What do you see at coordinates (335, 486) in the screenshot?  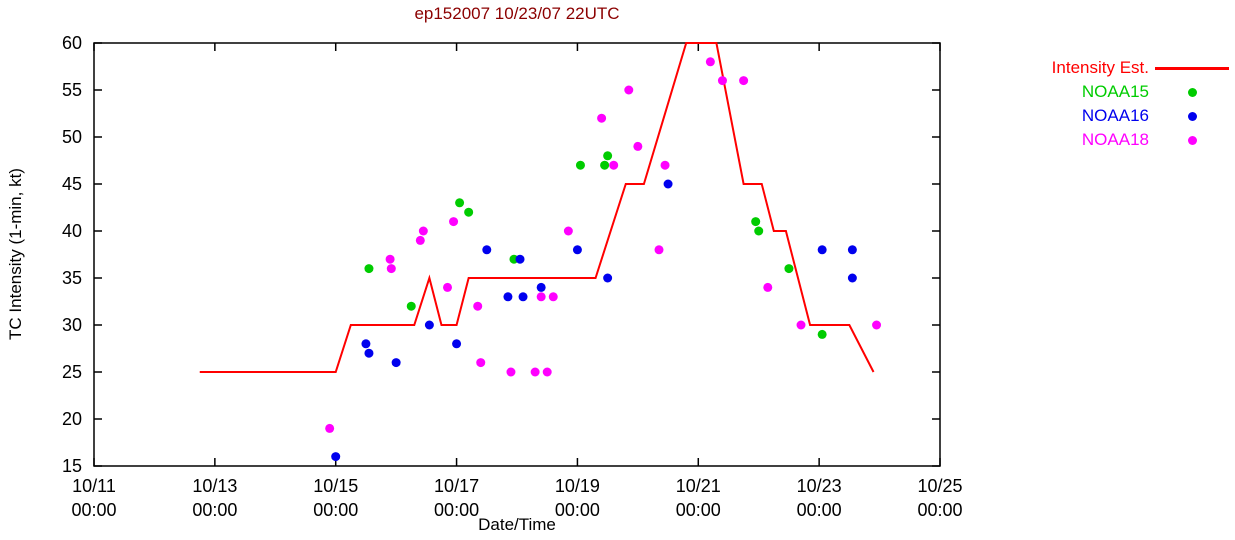 I see `x-tick-label-date: 10/15` at bounding box center [335, 486].